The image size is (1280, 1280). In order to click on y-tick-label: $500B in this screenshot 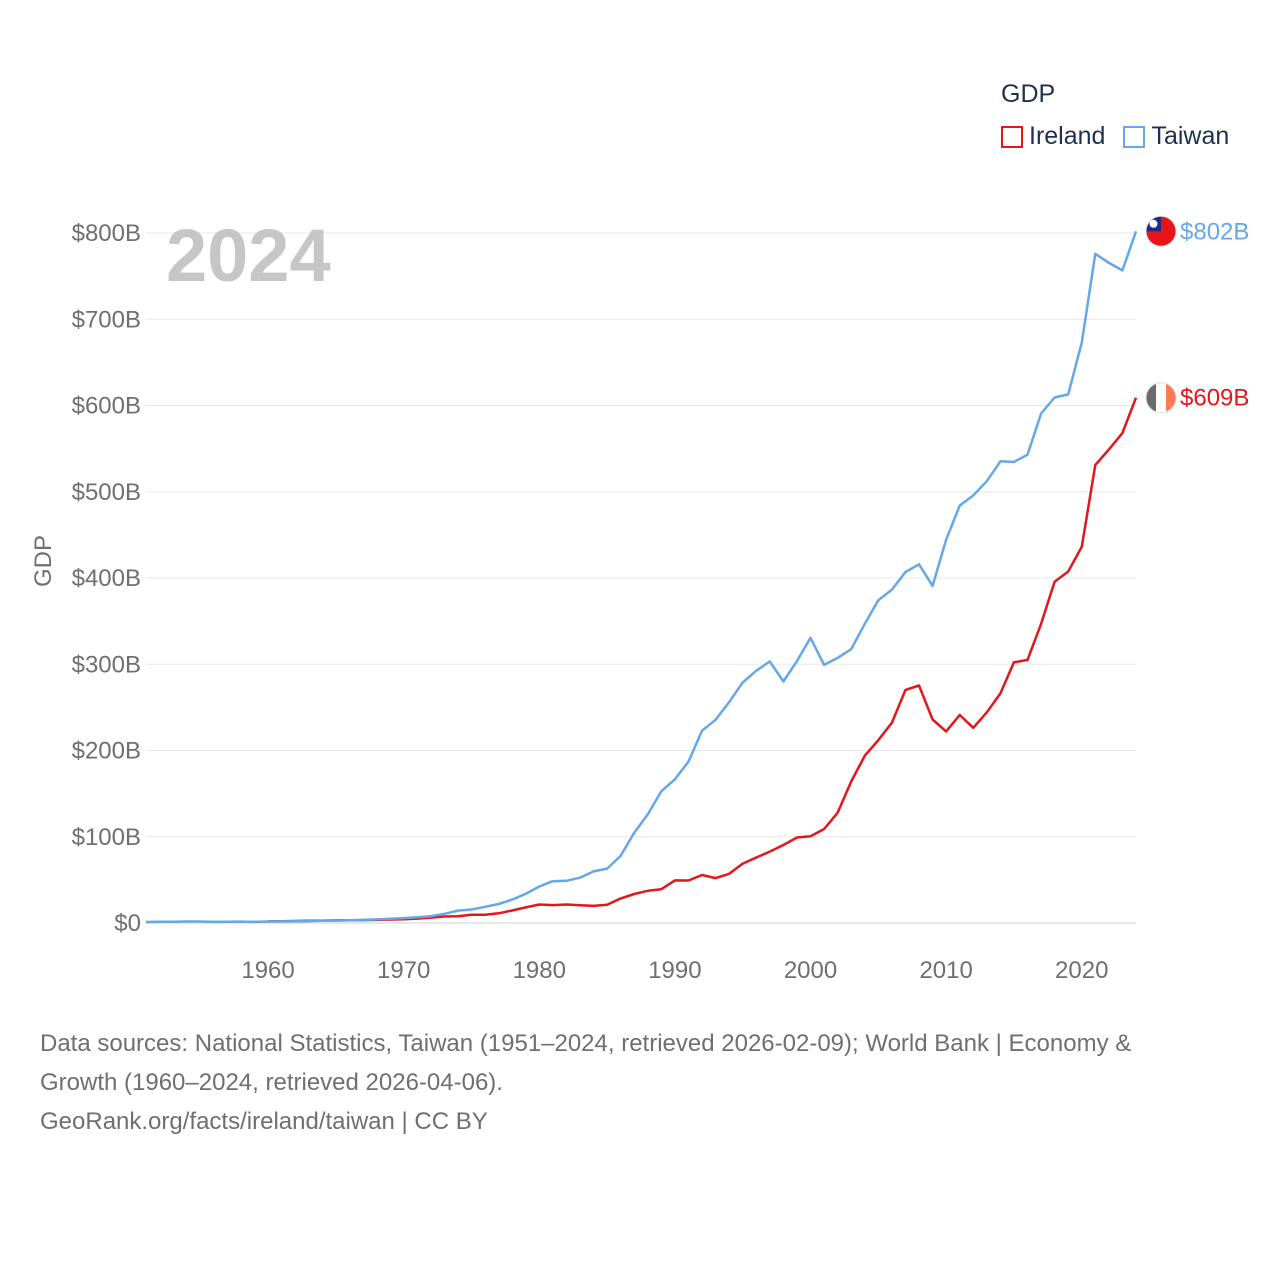, I will do `click(106, 492)`.